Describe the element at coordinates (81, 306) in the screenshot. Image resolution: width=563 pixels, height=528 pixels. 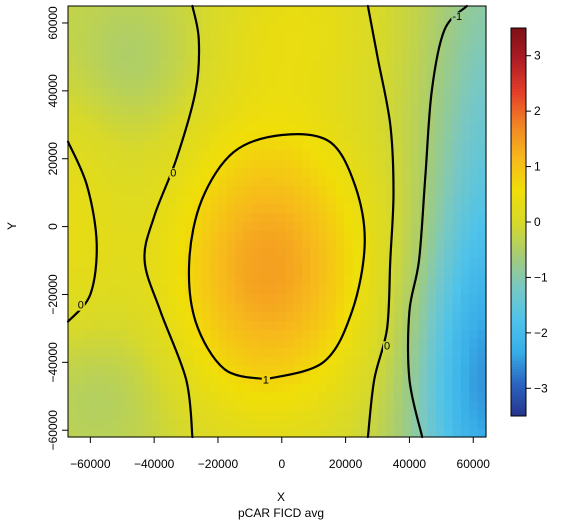
I see `contour-label: 0` at that location.